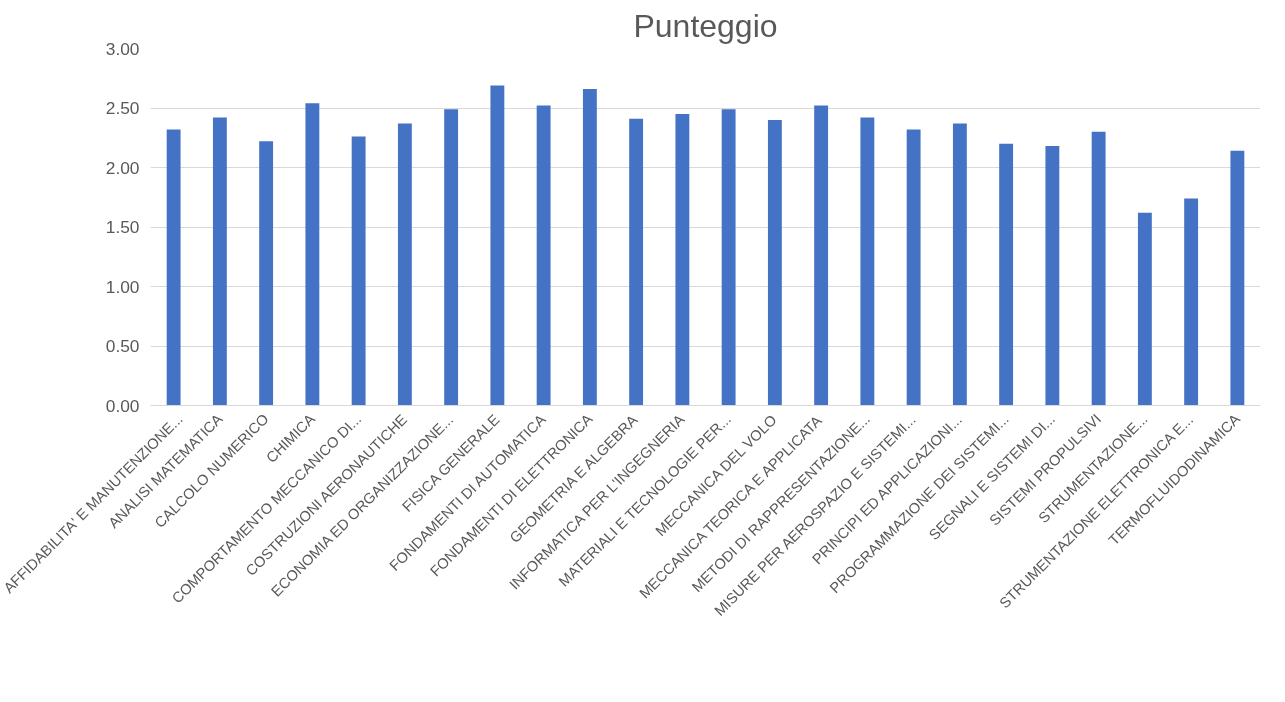  Describe the element at coordinates (122, 286) in the screenshot. I see `y-tick-label: 1.00` at that location.